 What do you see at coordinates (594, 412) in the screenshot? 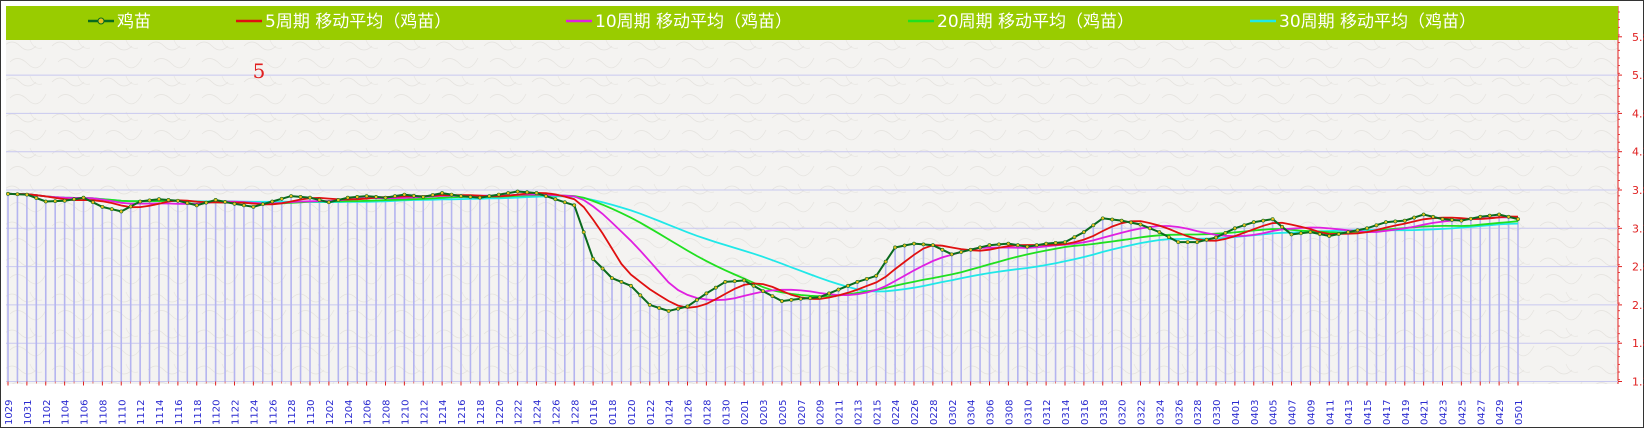
I see `x-tick-label: 0116` at bounding box center [594, 412].